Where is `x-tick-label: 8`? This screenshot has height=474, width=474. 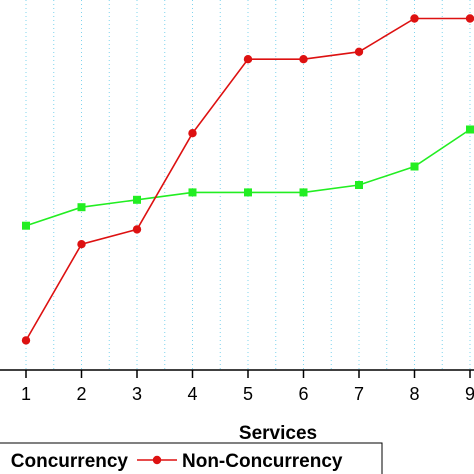
x-tick-label: 8 is located at coordinates (414, 394).